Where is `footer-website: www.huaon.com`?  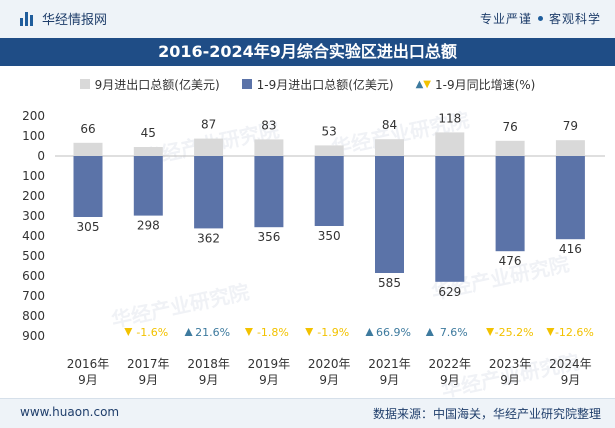 footer-website: www.huaon.com is located at coordinates (70, 412).